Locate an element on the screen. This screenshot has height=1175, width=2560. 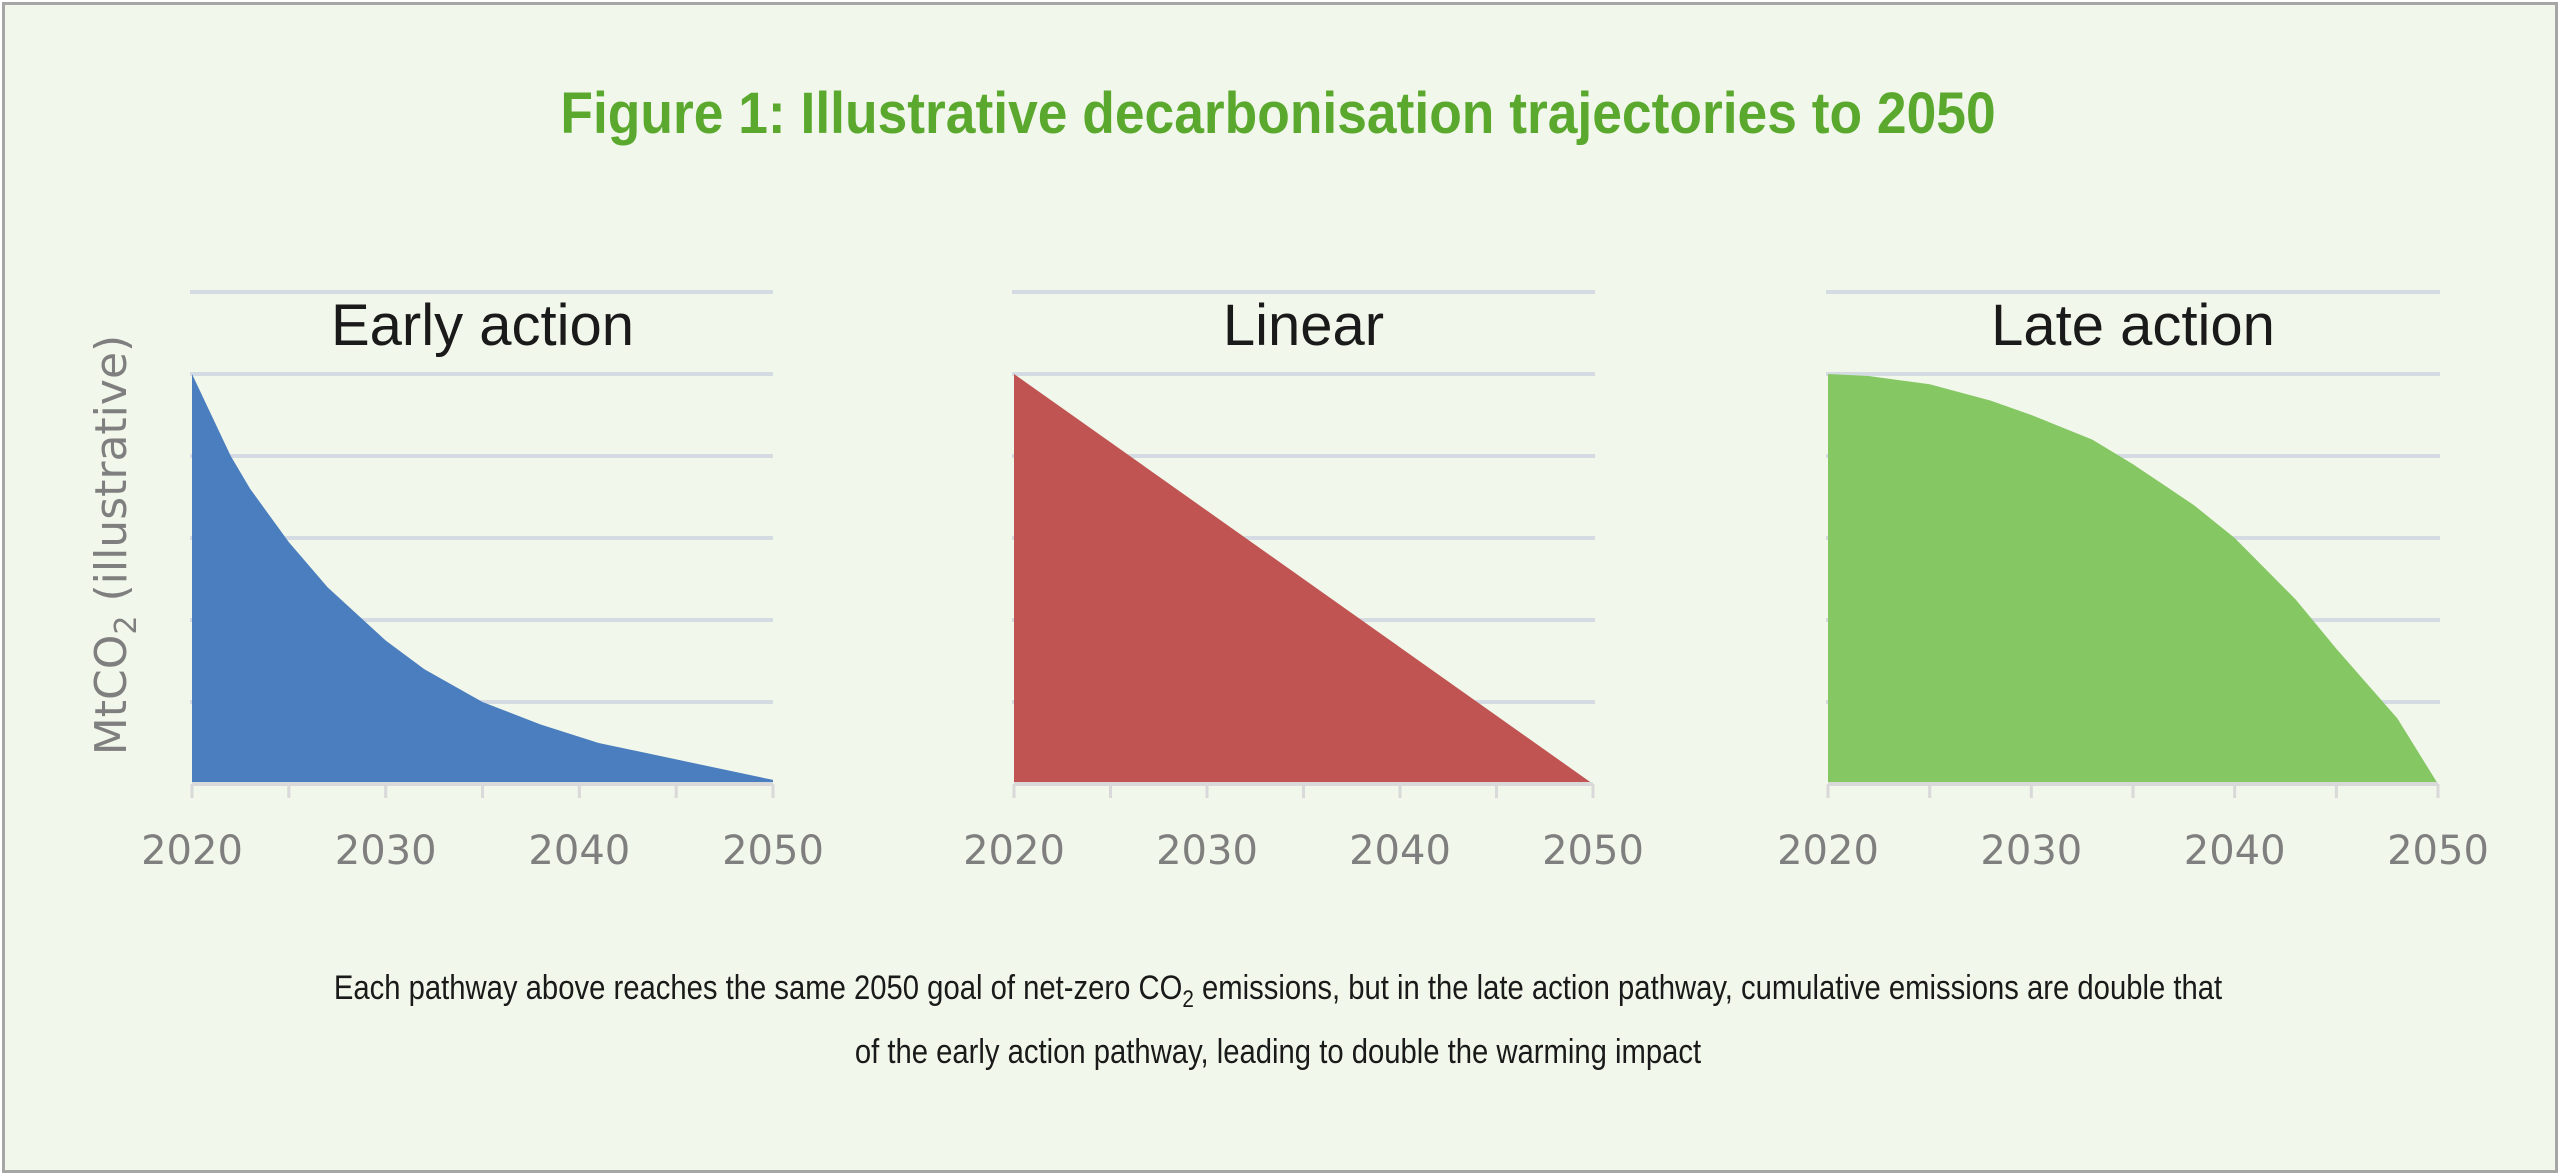
x-tick-label-3-2030: 2030 is located at coordinates (2031, 851).